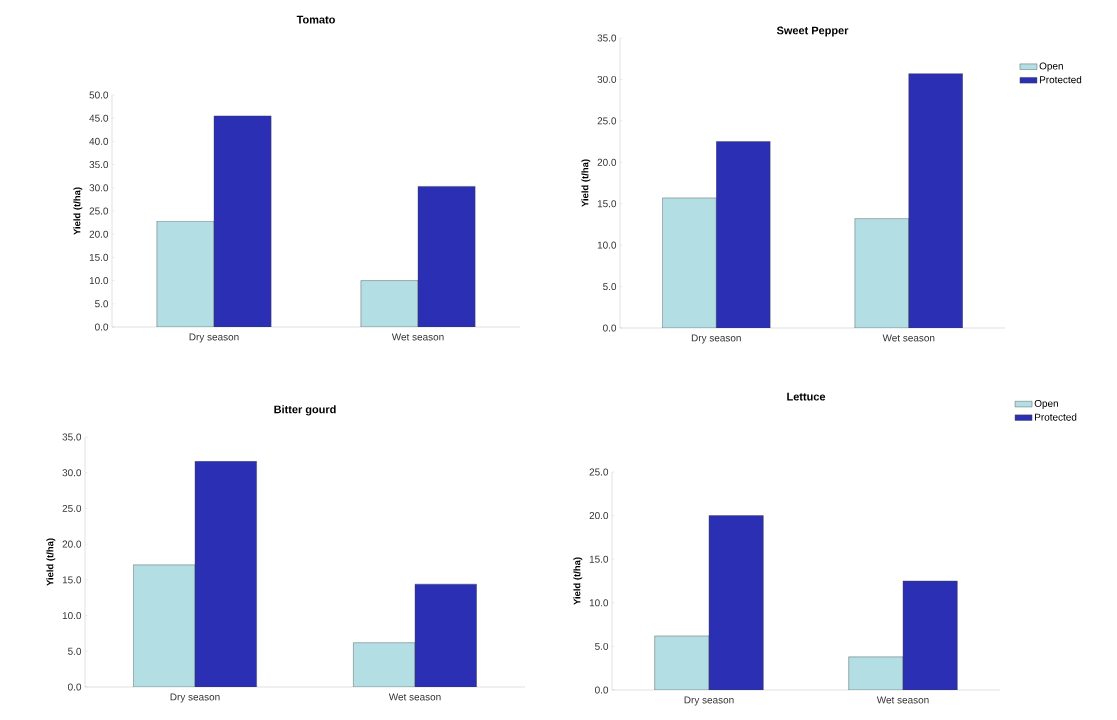 The width and height of the screenshot is (1117, 720). Describe the element at coordinates (305, 410) in the screenshot. I see `chart-title: Bitter gourd` at that location.